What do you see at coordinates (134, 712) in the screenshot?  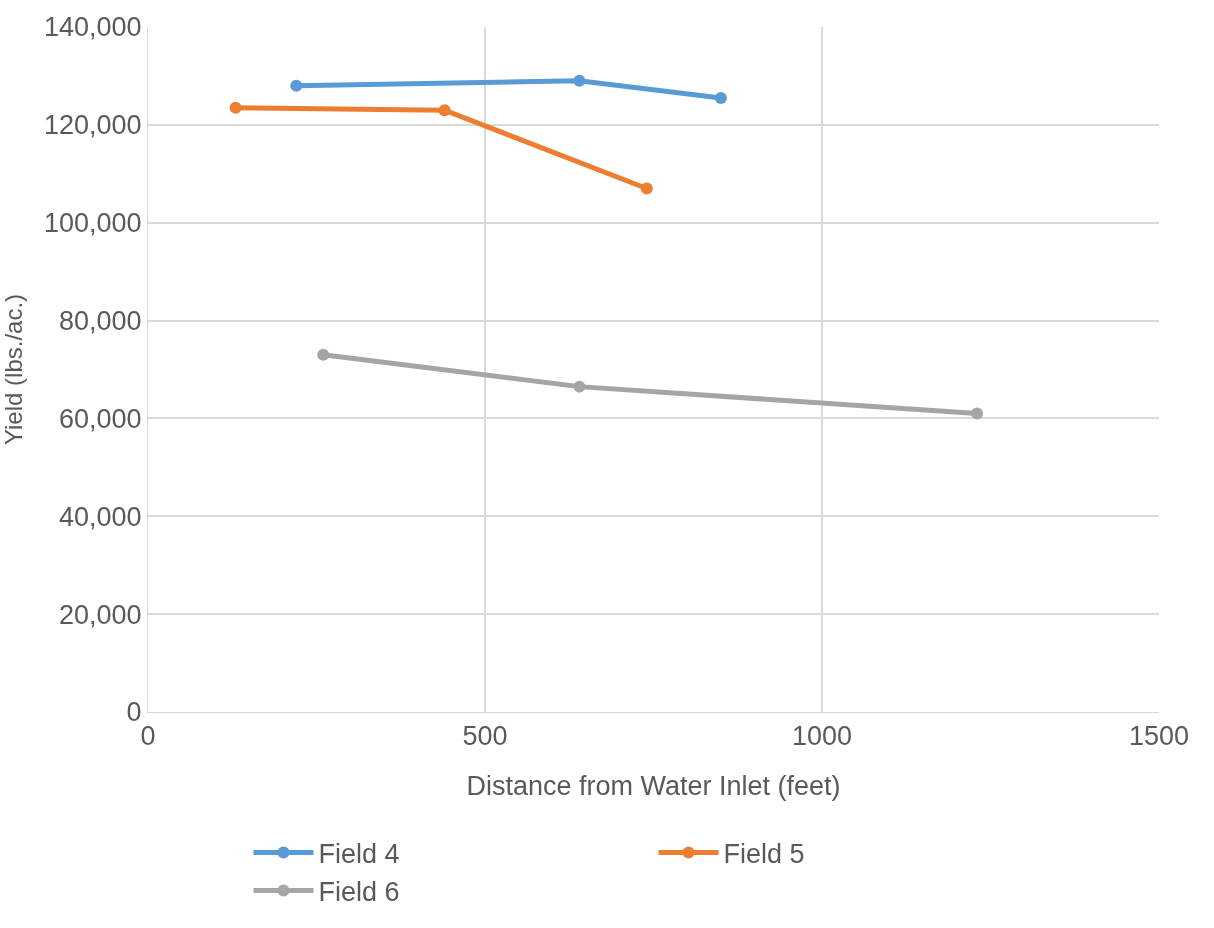 I see `y-tick-label: 0` at bounding box center [134, 712].